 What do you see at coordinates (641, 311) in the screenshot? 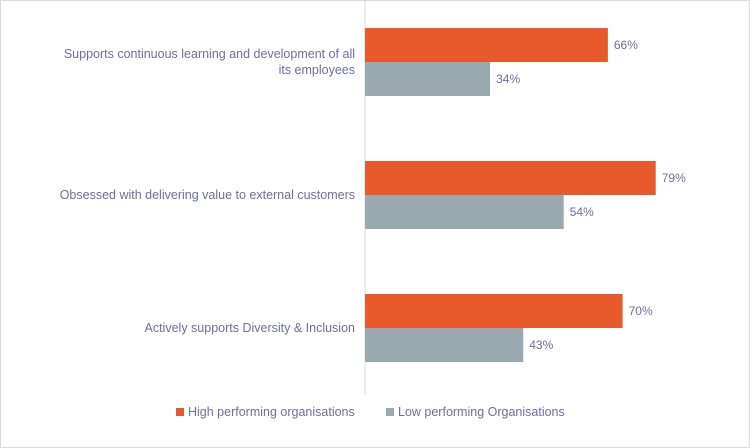
I see `data-label: 70%` at bounding box center [641, 311].